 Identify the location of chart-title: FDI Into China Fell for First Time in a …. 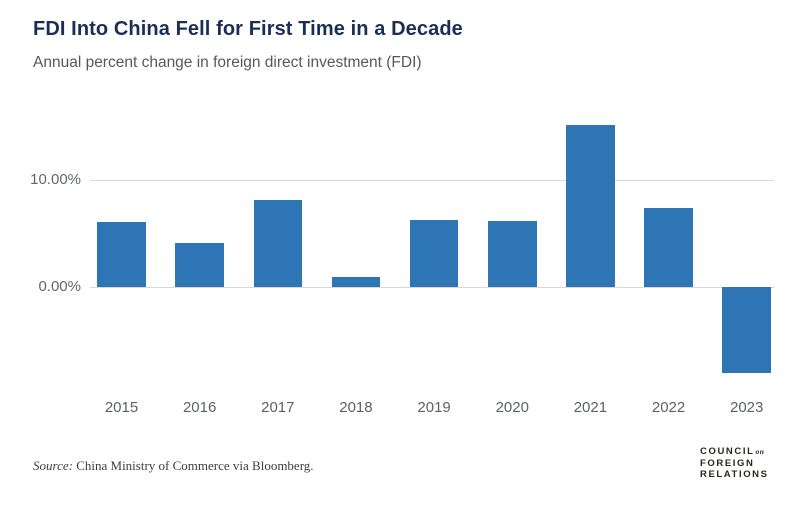
(248, 29).